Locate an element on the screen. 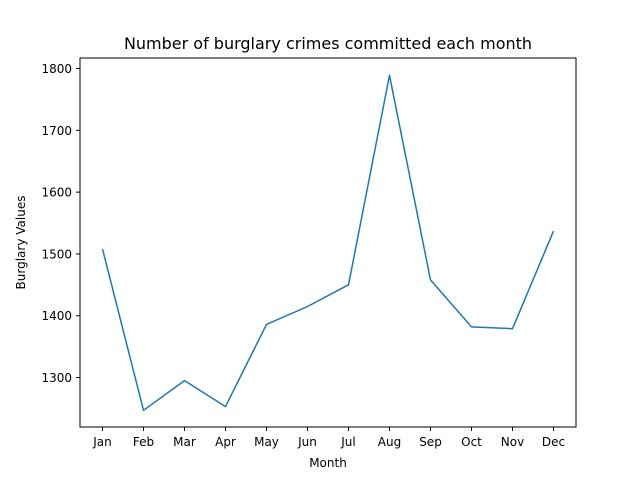 The height and width of the screenshot is (480, 640). y-tick-label: 1300 is located at coordinates (56, 378).